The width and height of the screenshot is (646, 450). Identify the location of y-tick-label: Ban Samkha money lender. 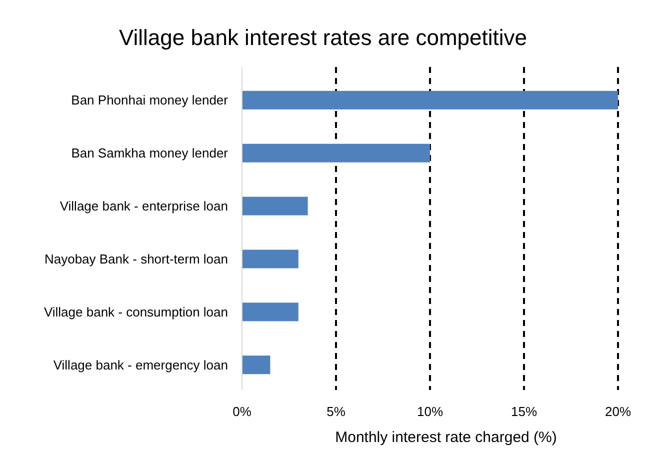
(150, 153).